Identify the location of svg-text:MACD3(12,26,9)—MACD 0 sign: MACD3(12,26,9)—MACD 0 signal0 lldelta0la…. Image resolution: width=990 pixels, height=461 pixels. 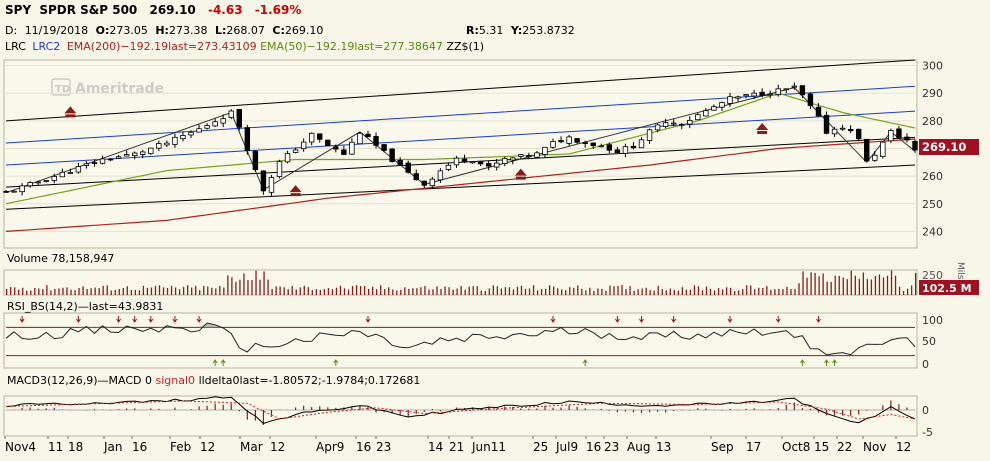
(213, 380).